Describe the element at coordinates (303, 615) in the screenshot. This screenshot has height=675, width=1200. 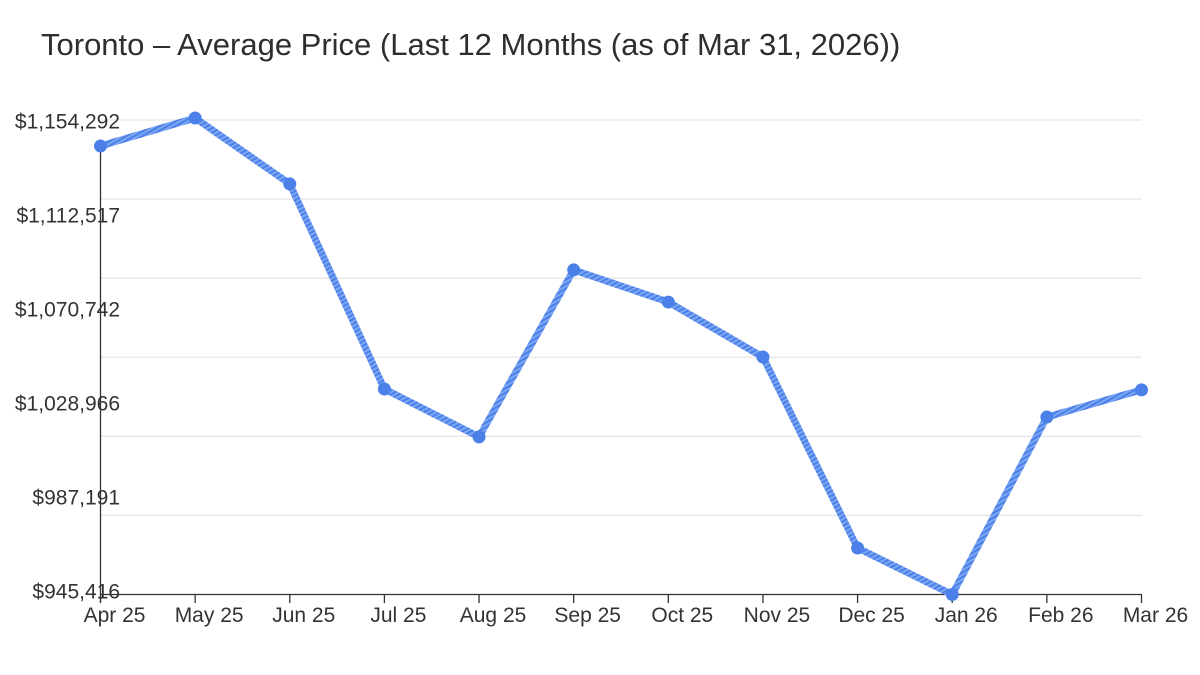
I see `x-tick-label: Jun 25` at that location.